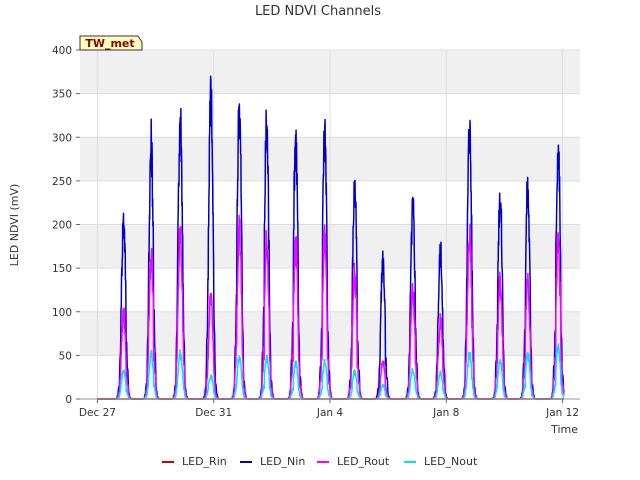 The height and width of the screenshot is (480, 640). Describe the element at coordinates (97, 413) in the screenshot. I see `x-tick-label: Dec 27` at that location.